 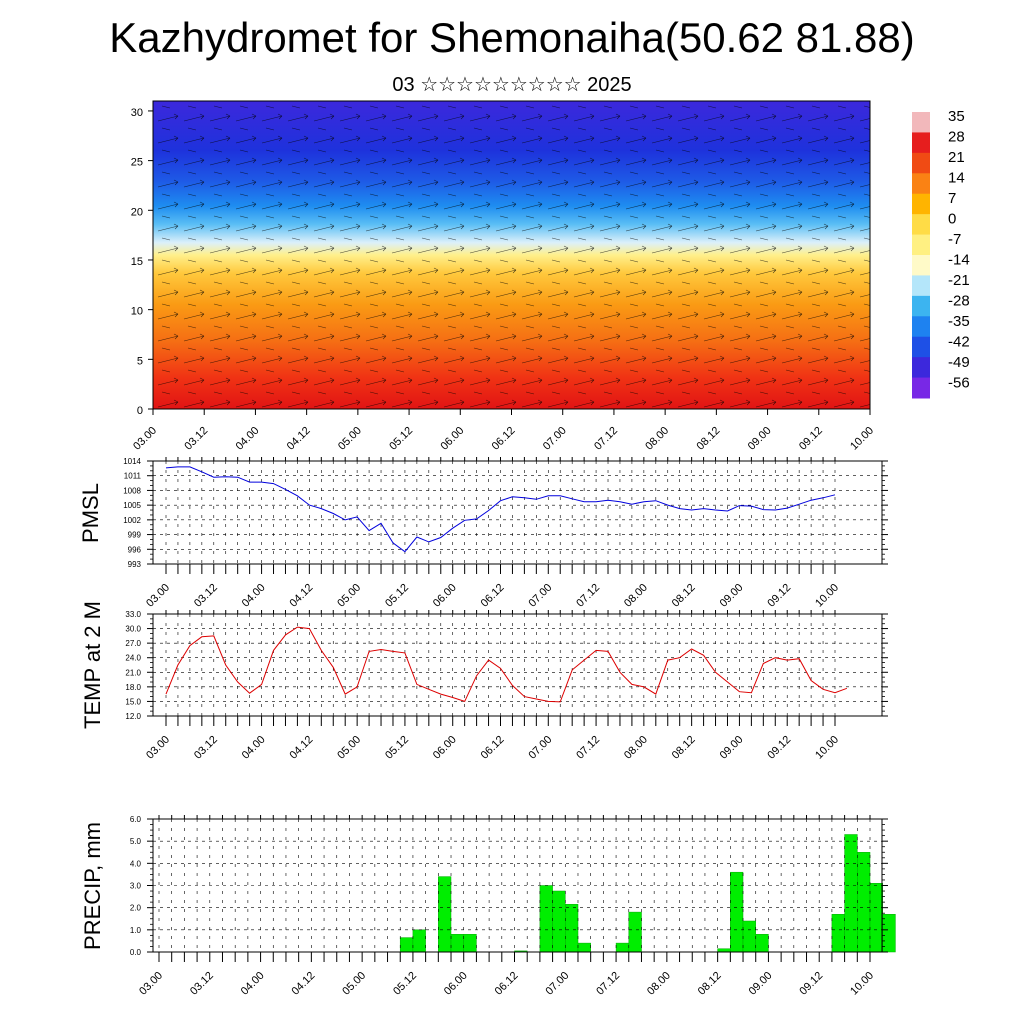 What do you see at coordinates (133, 658) in the screenshot?
I see `y-tick-label: 24.0` at bounding box center [133, 658].